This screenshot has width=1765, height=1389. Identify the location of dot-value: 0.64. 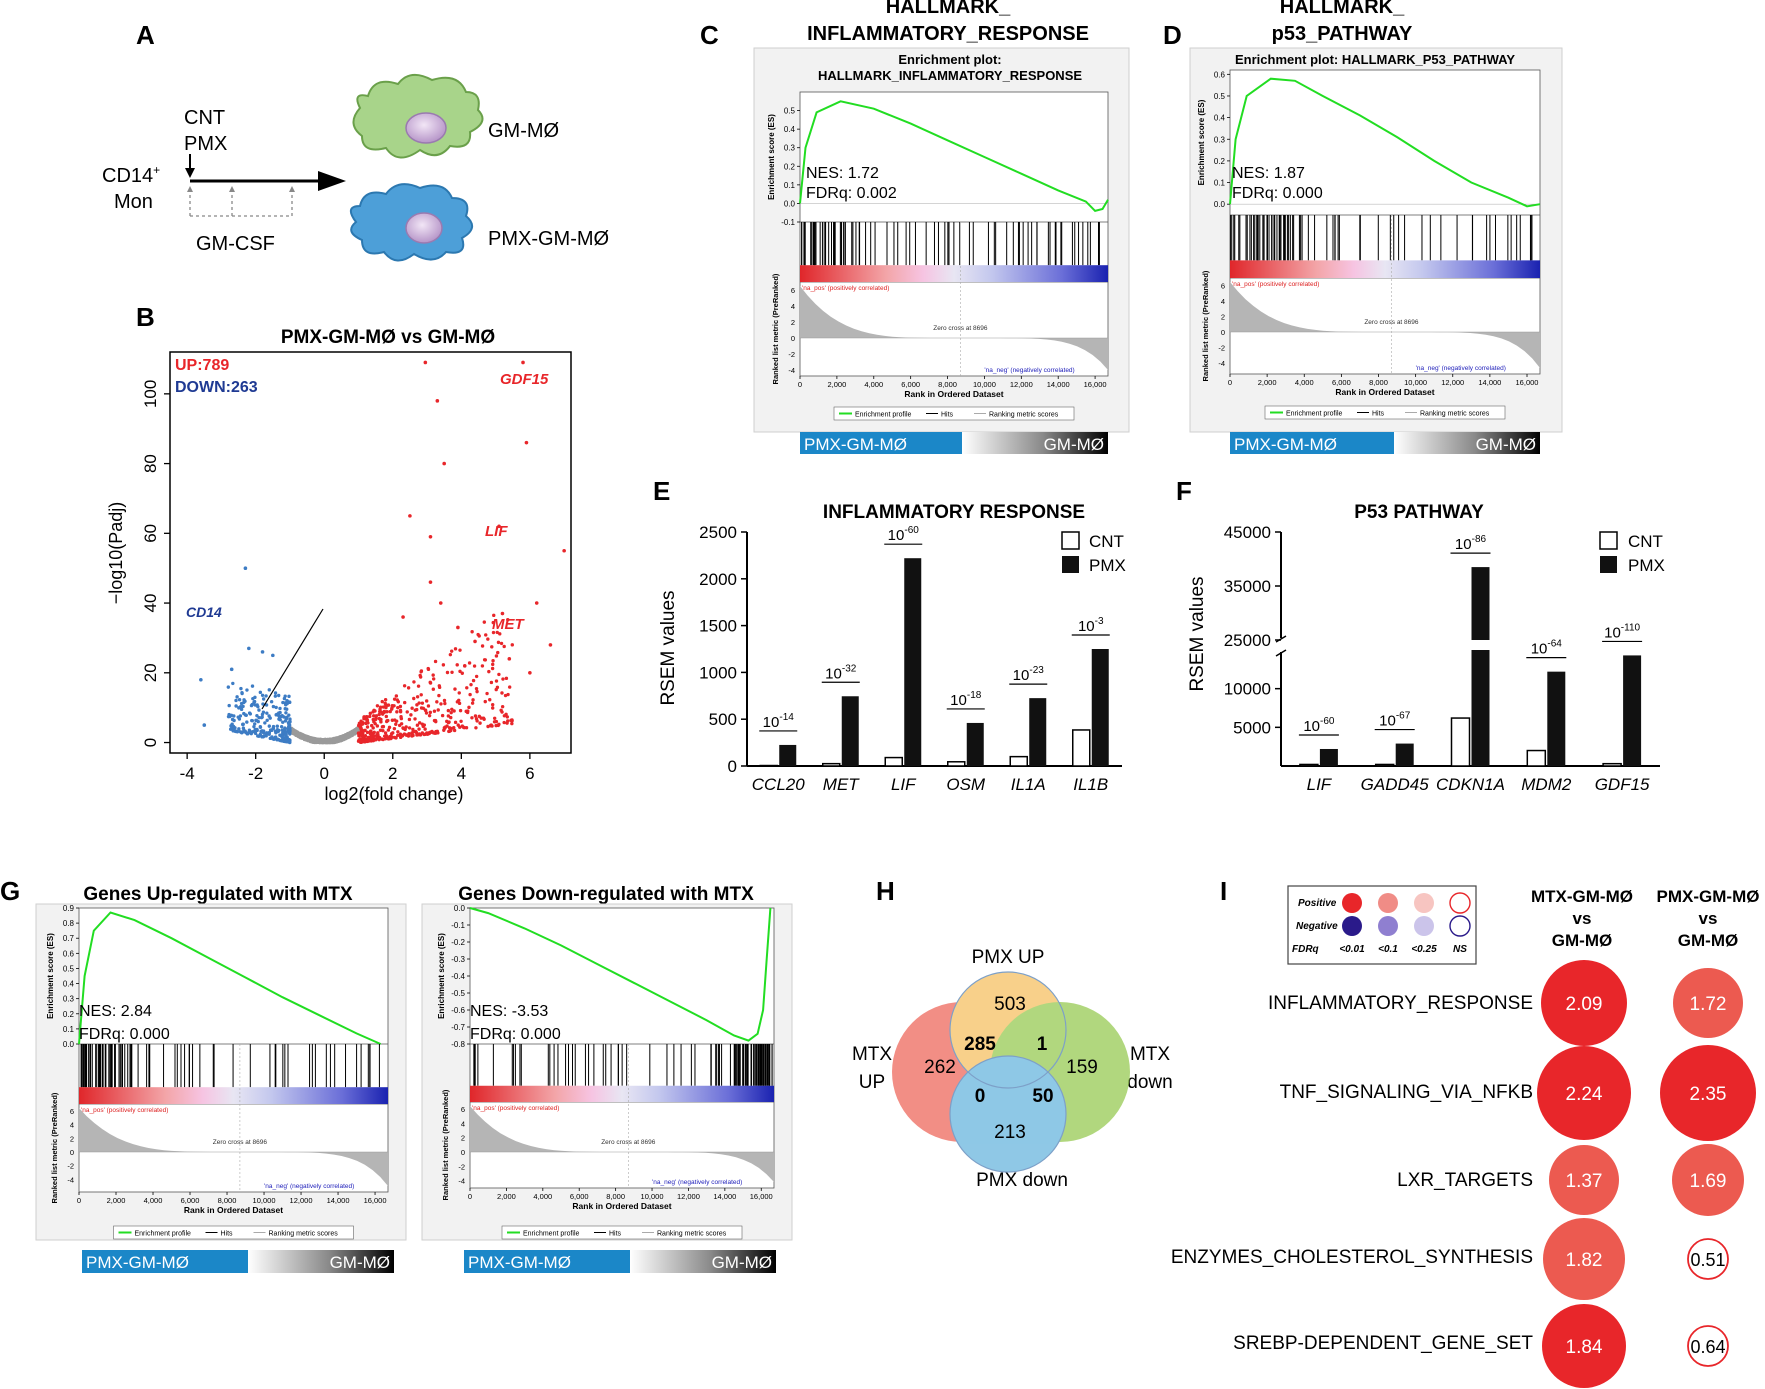
(1707, 1347).